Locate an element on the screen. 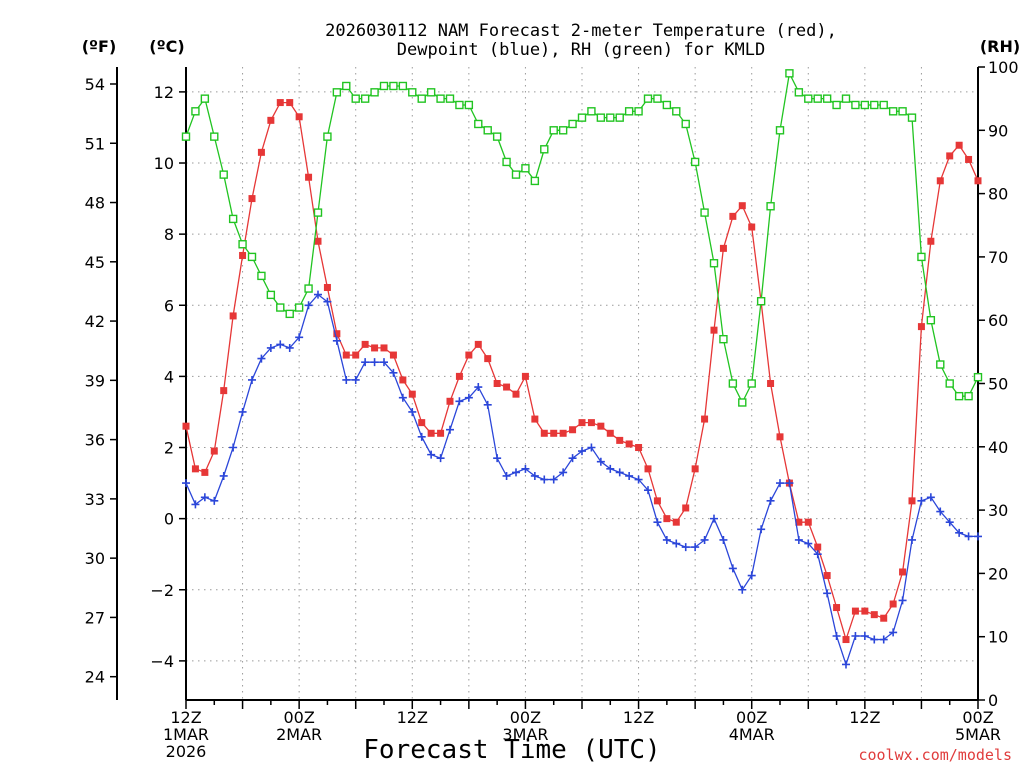 This screenshot has width=1024, height=768. chart-title-line-2: Dewpoint (blue), RH (green) for KMLD is located at coordinates (581, 50).